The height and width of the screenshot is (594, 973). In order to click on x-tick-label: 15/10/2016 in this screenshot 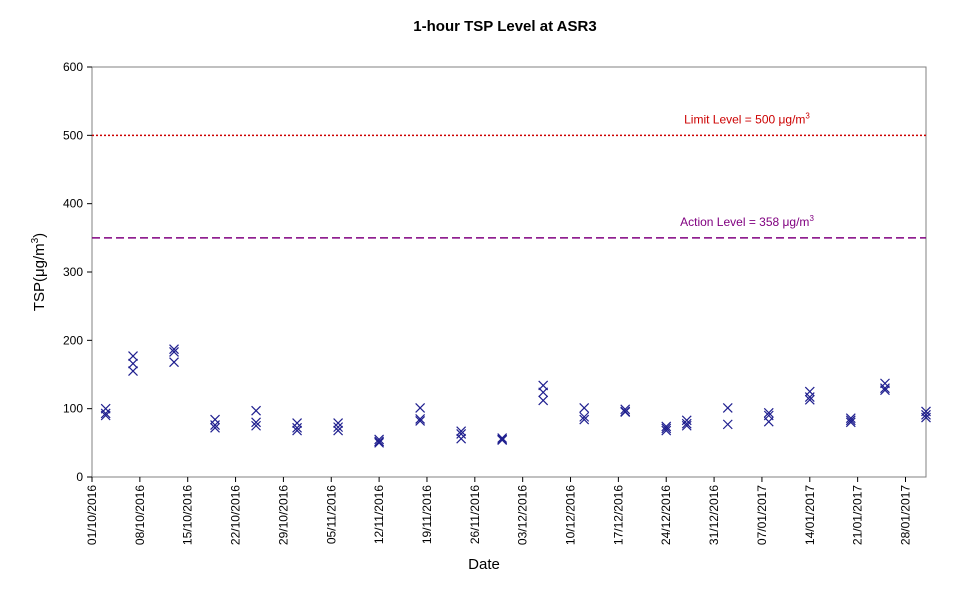, I will do `click(188, 515)`.